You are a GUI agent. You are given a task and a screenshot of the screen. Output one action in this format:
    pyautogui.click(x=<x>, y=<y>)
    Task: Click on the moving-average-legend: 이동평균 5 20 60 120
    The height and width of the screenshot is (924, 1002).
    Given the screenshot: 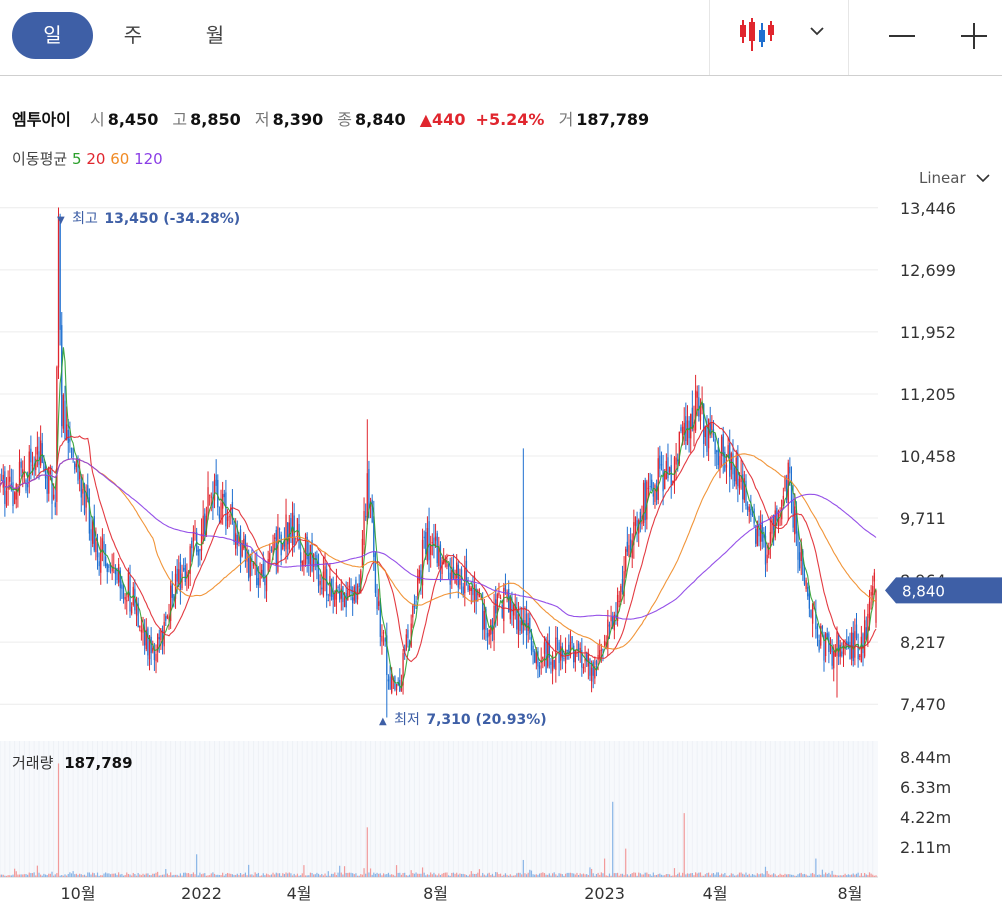 What is the action you would take?
    pyautogui.click(x=87, y=158)
    